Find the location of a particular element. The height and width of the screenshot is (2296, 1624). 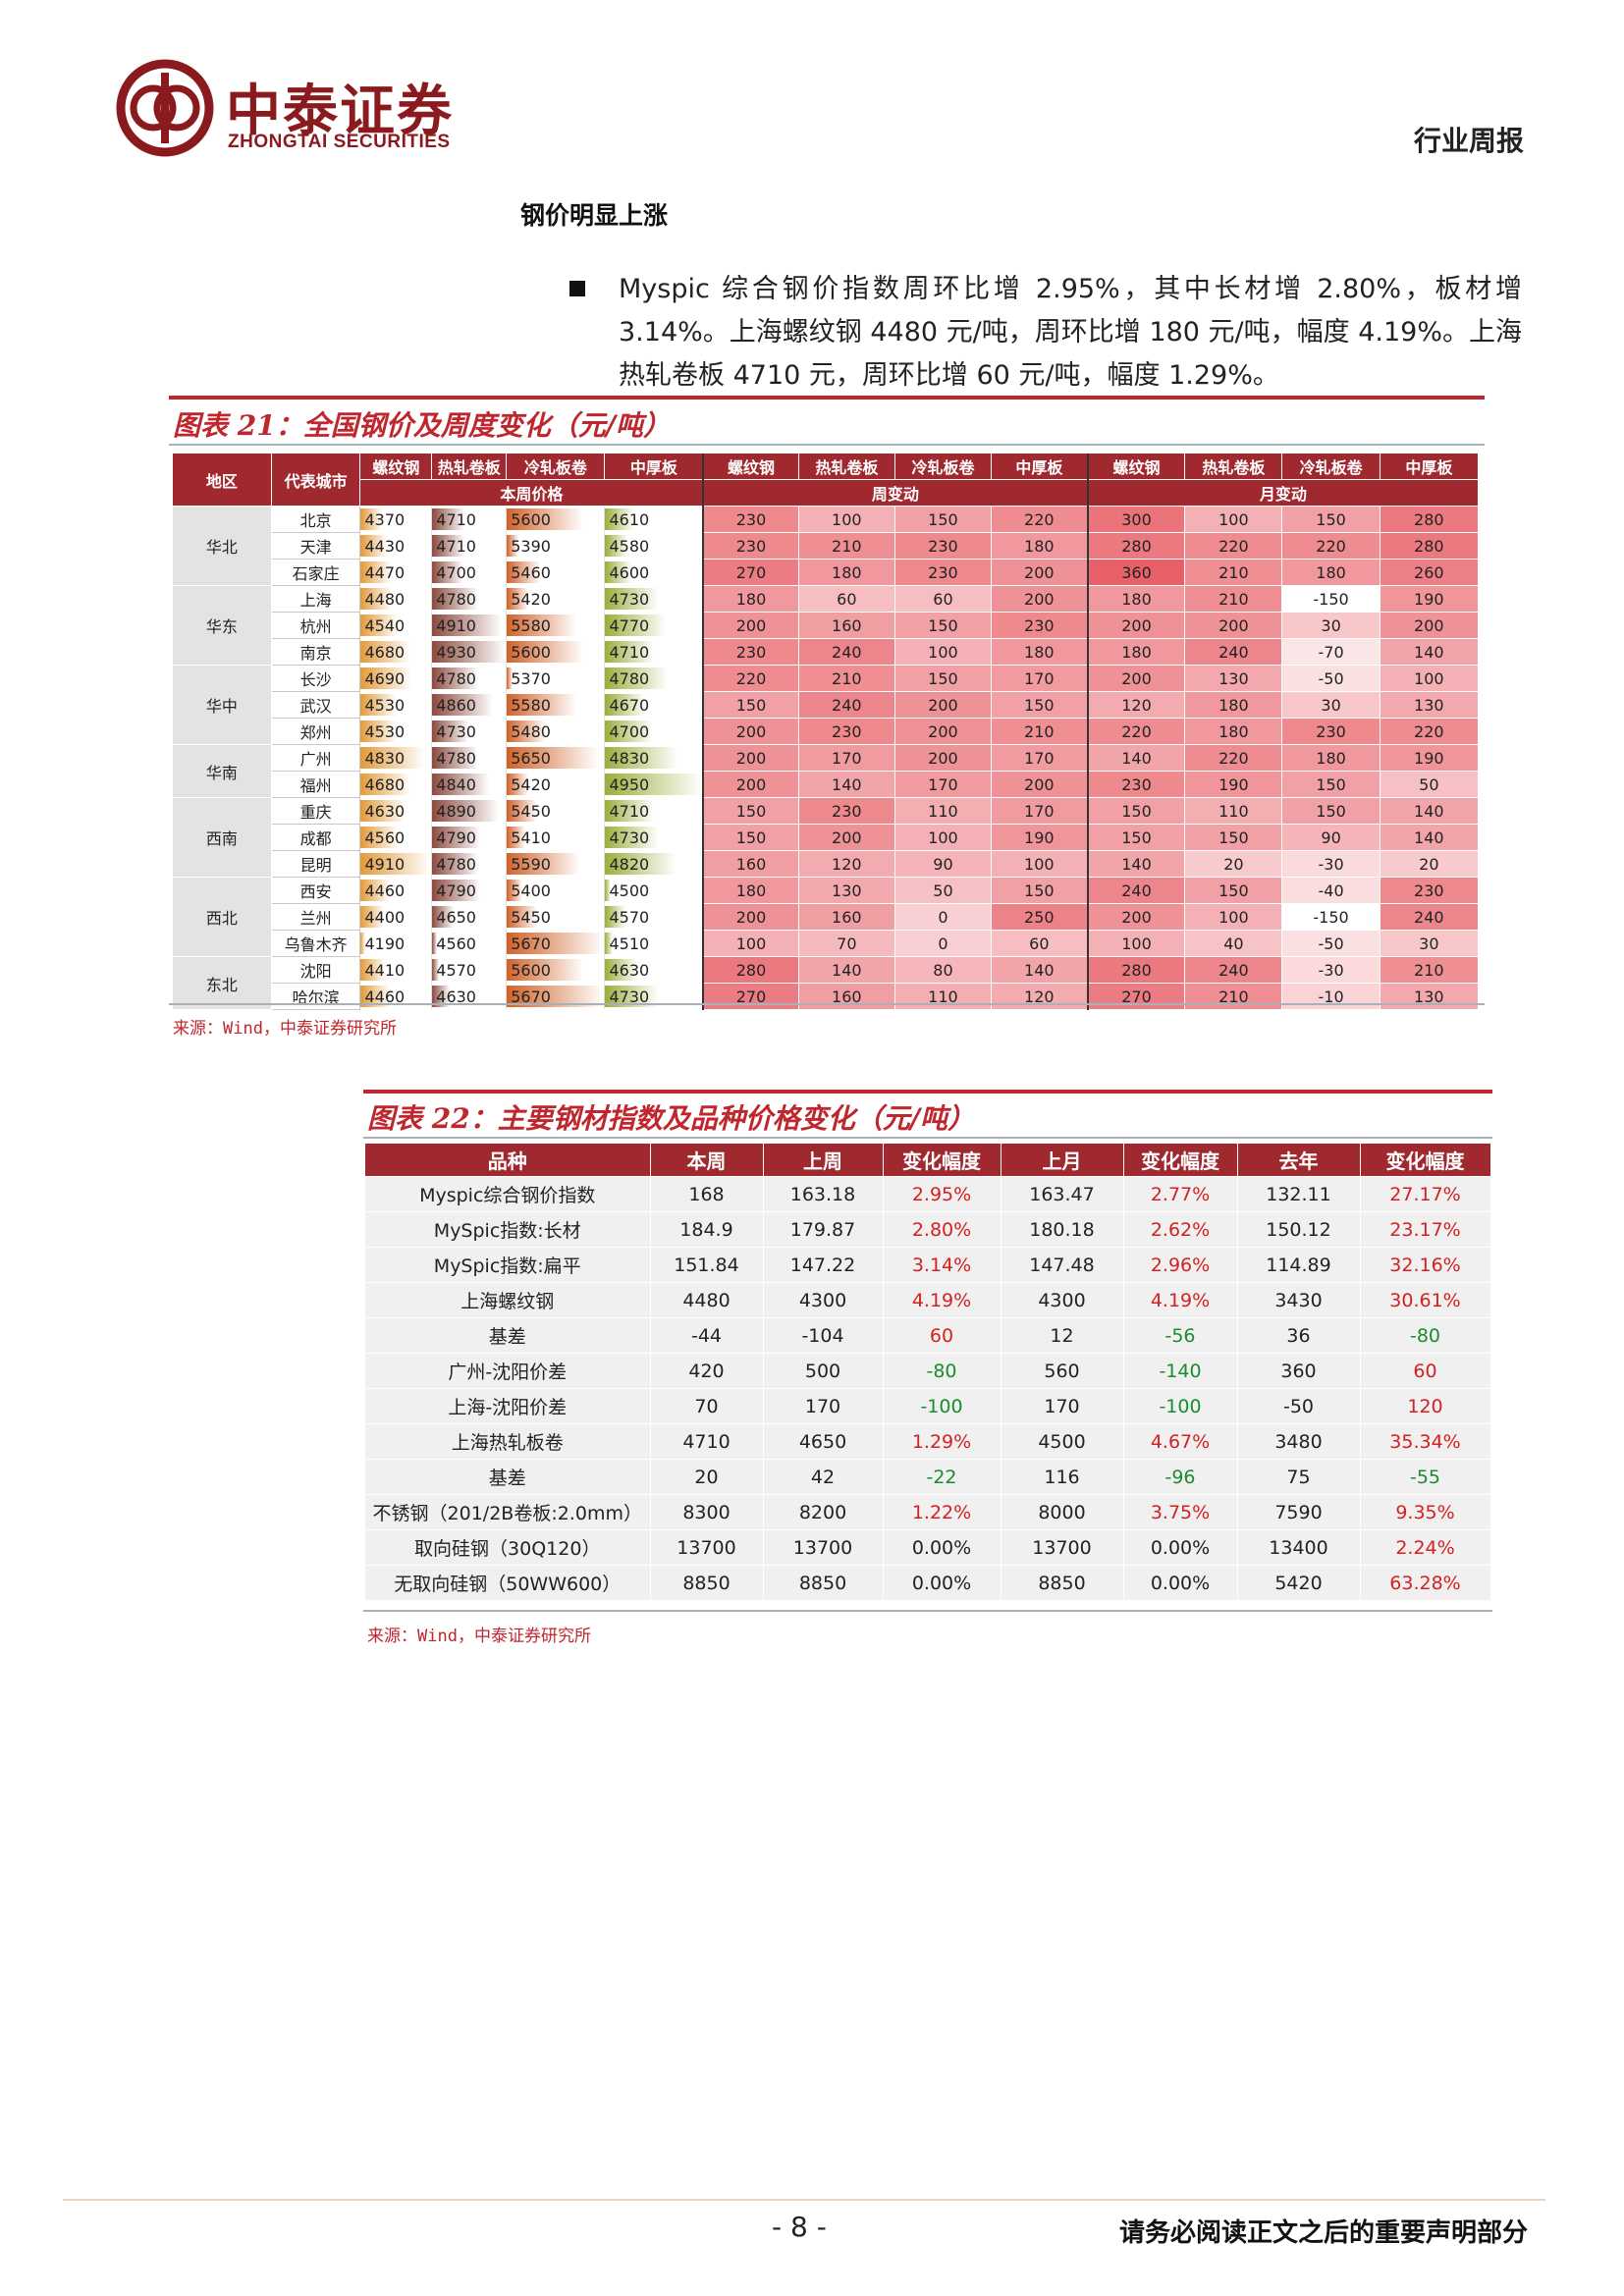

price-value: 4780 is located at coordinates (456, 758).